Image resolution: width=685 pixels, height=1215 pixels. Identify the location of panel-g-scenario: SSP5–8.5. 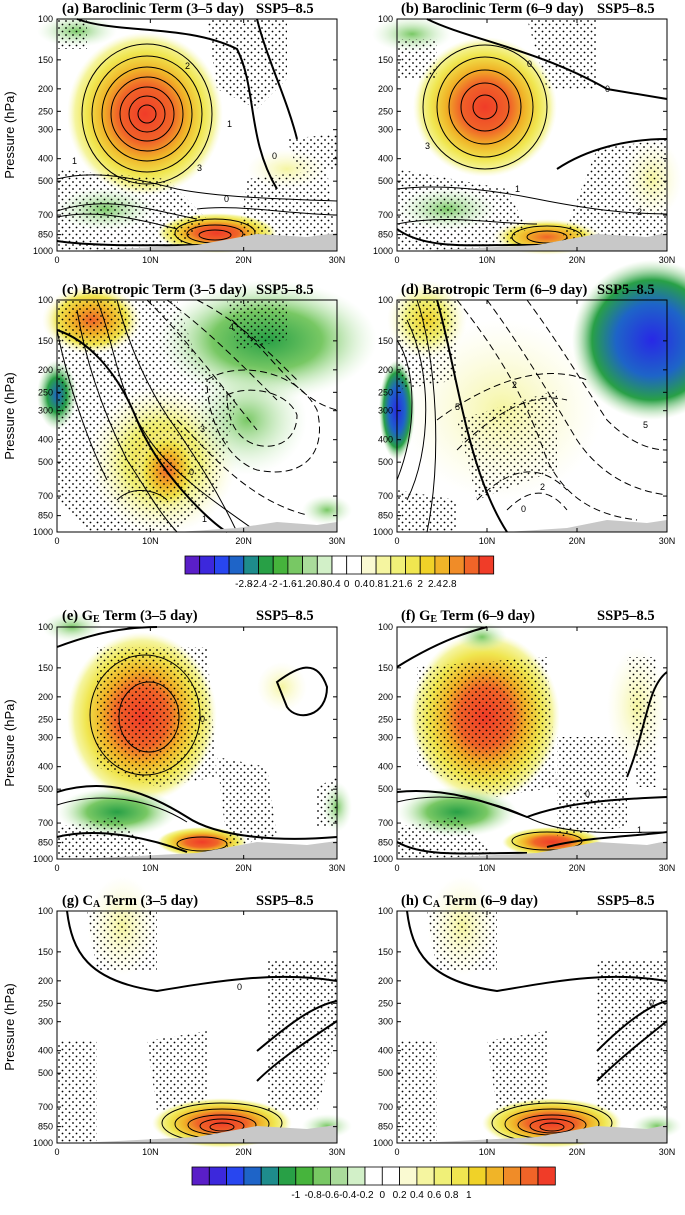
(285, 901).